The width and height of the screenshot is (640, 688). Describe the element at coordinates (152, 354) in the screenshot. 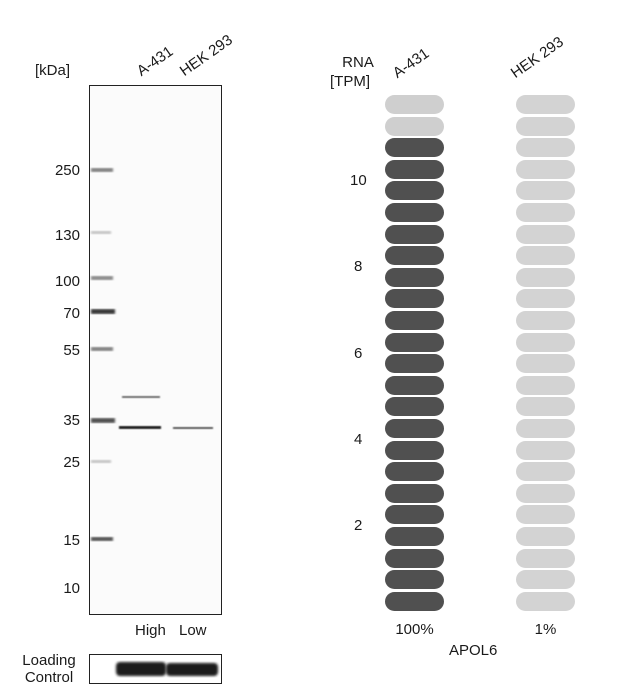

I see `blot-bands` at that location.